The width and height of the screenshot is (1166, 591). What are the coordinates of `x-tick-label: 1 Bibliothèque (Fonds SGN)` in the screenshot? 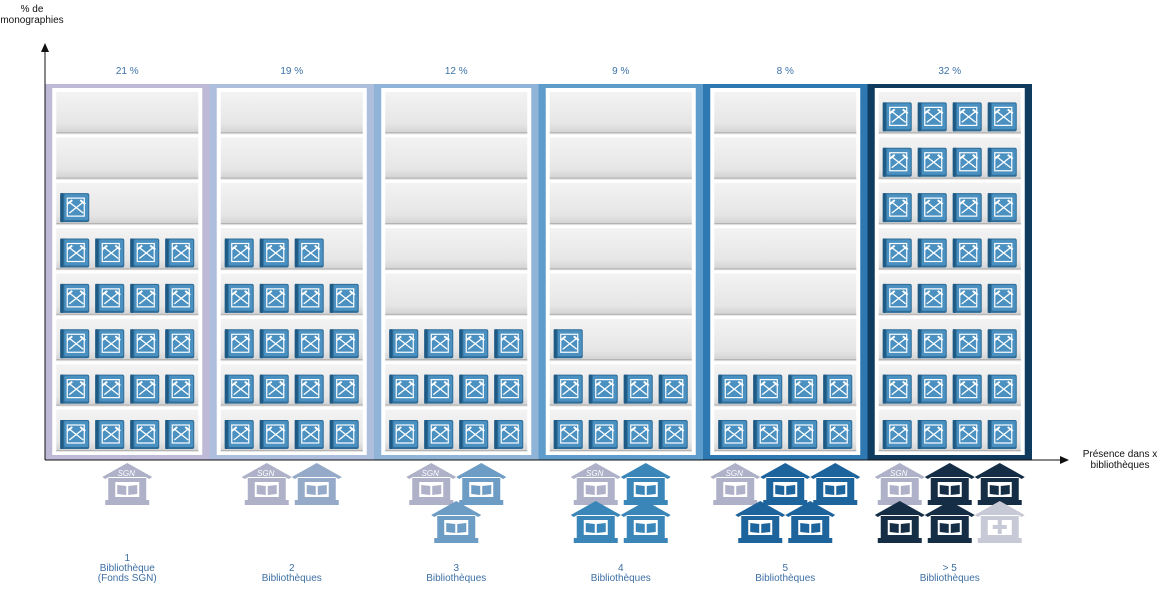 It's located at (127, 569).